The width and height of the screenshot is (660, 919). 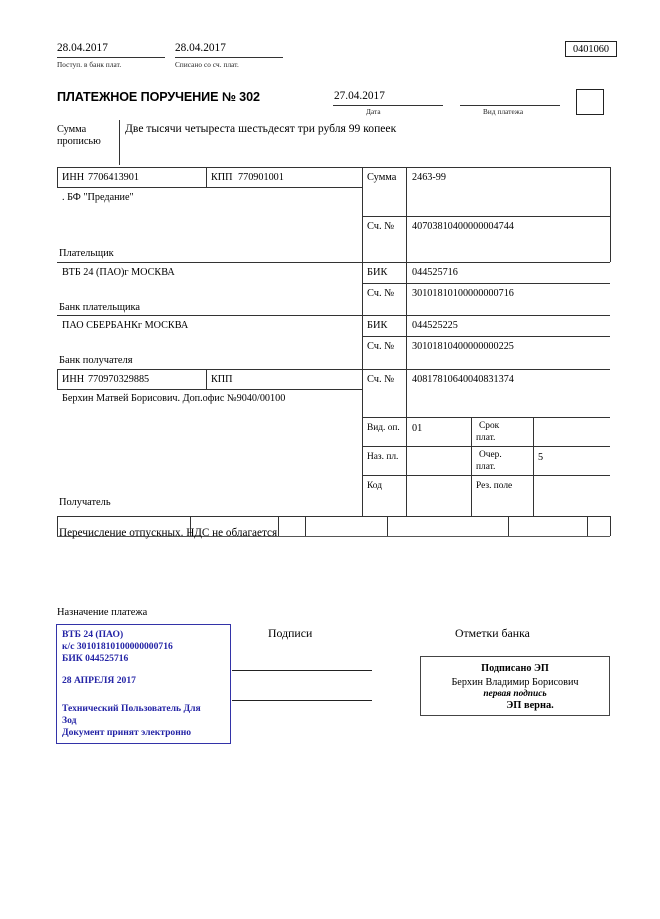 What do you see at coordinates (492, 633) in the screenshot?
I see `bank-marks-title: Отметки банка` at bounding box center [492, 633].